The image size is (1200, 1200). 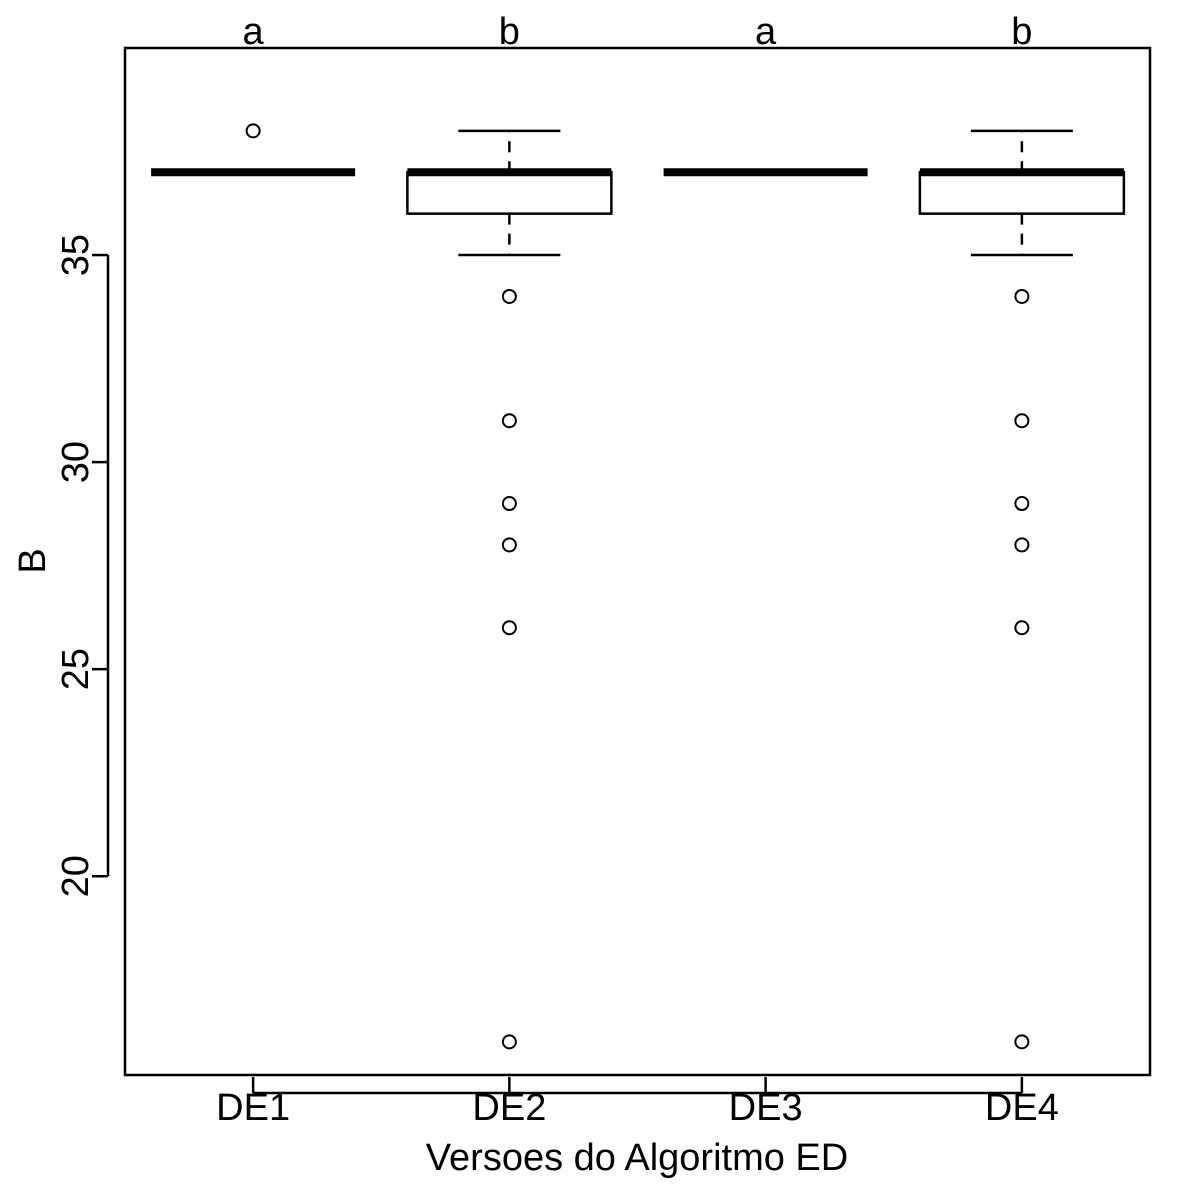 What do you see at coordinates (509, 1108) in the screenshot?
I see `x-tick-label: DE2` at bounding box center [509, 1108].